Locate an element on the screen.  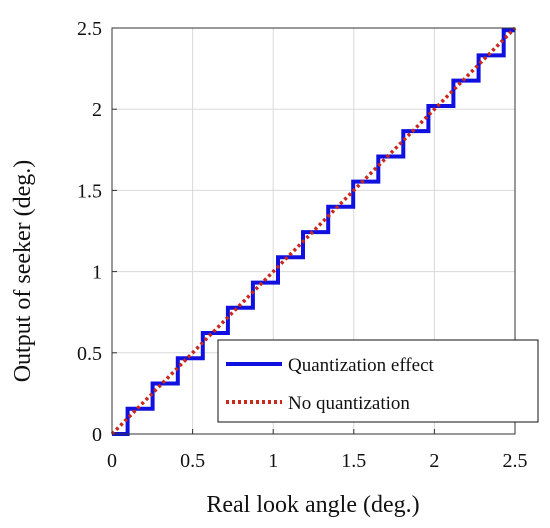
legend-box is located at coordinates (378, 381).